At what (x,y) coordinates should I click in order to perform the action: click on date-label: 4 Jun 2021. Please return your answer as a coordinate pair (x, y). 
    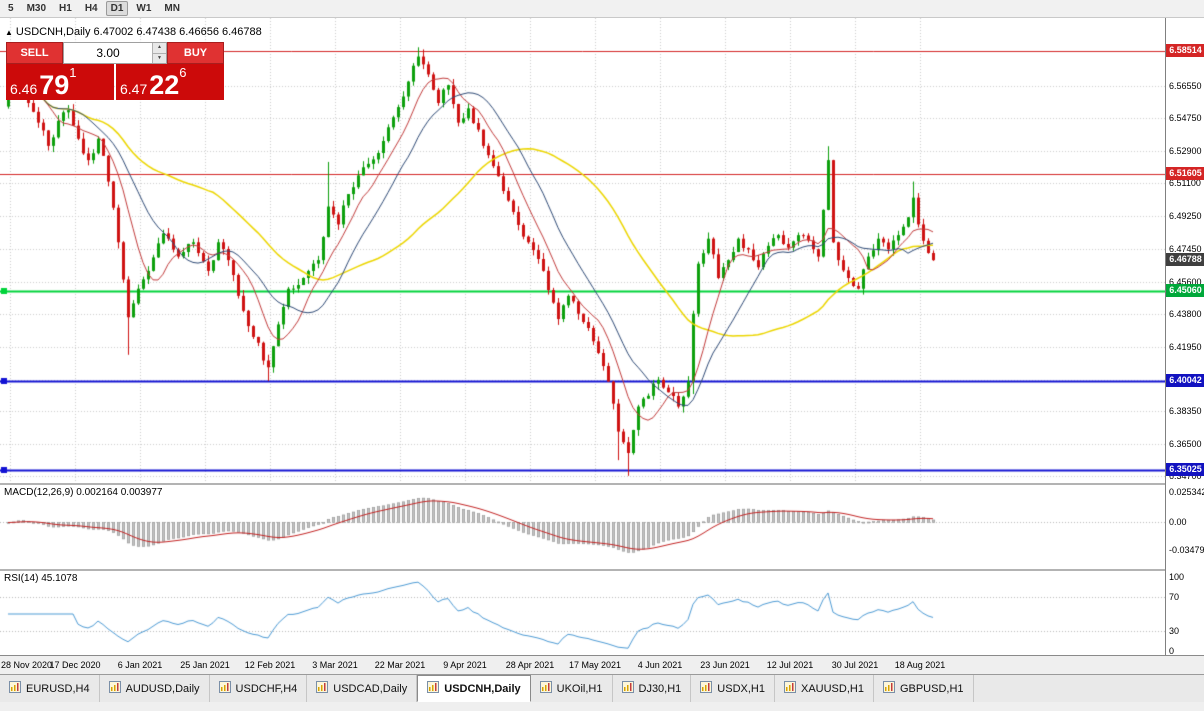
    Looking at the image, I should click on (660, 665).